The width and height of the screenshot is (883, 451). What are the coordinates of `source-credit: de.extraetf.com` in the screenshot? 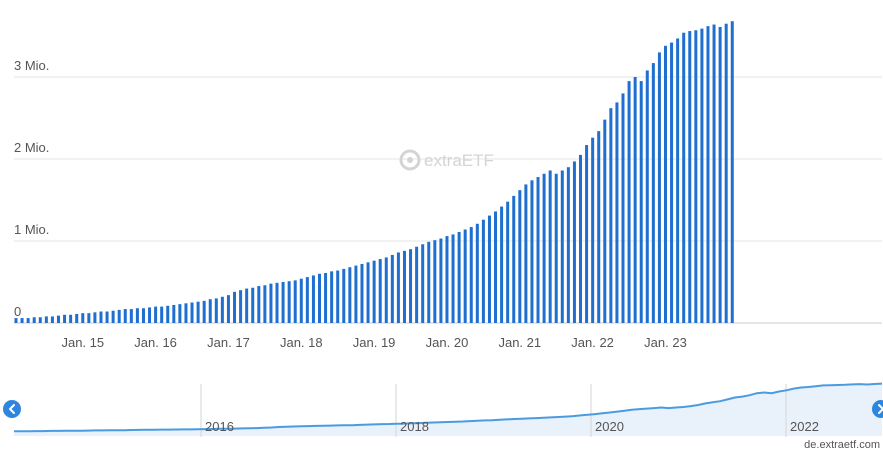 It's located at (842, 445).